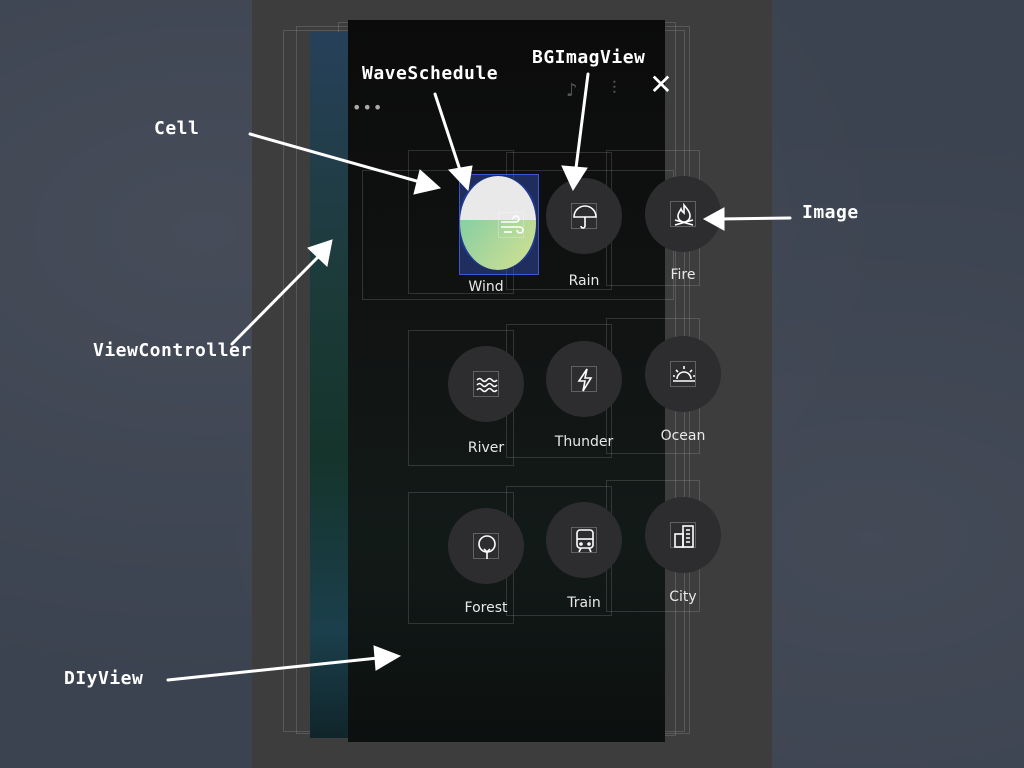 This screenshot has height=768, width=1024. I want to click on close-button: ✕, so click(661, 84).